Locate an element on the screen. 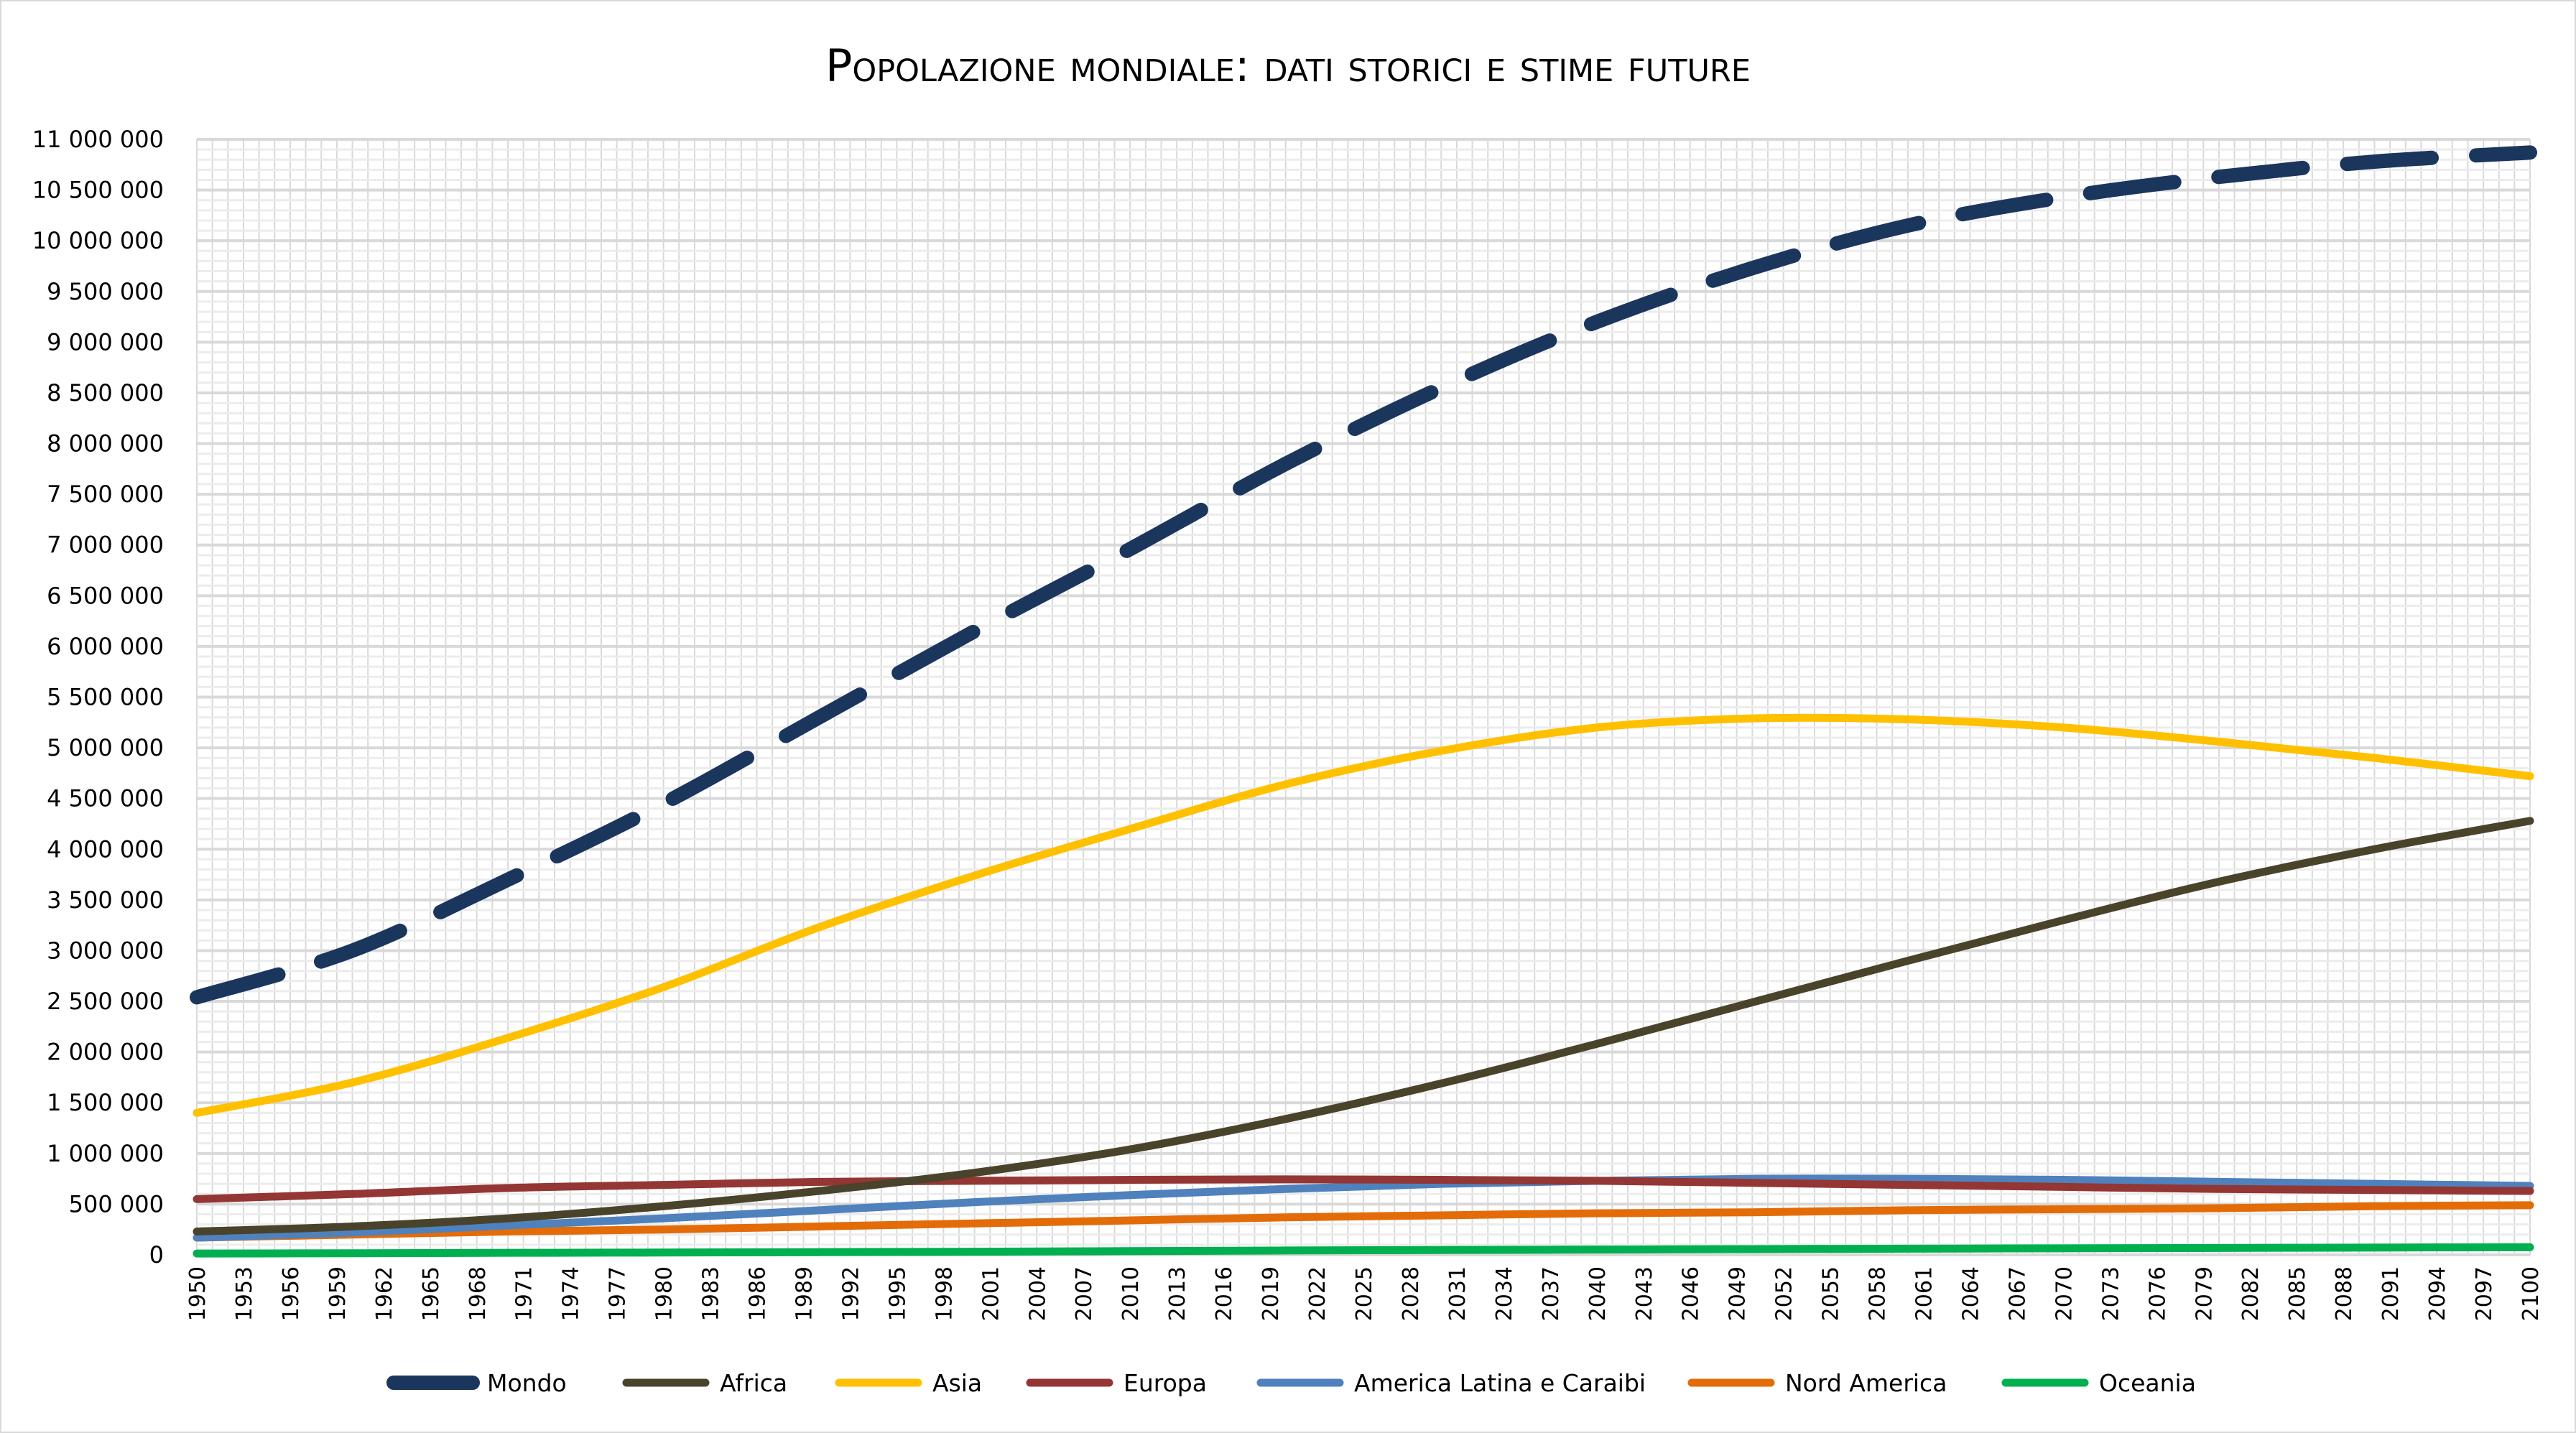 This screenshot has width=2576, height=1433. y-tick-label: 6 500 000 is located at coordinates (105, 595).